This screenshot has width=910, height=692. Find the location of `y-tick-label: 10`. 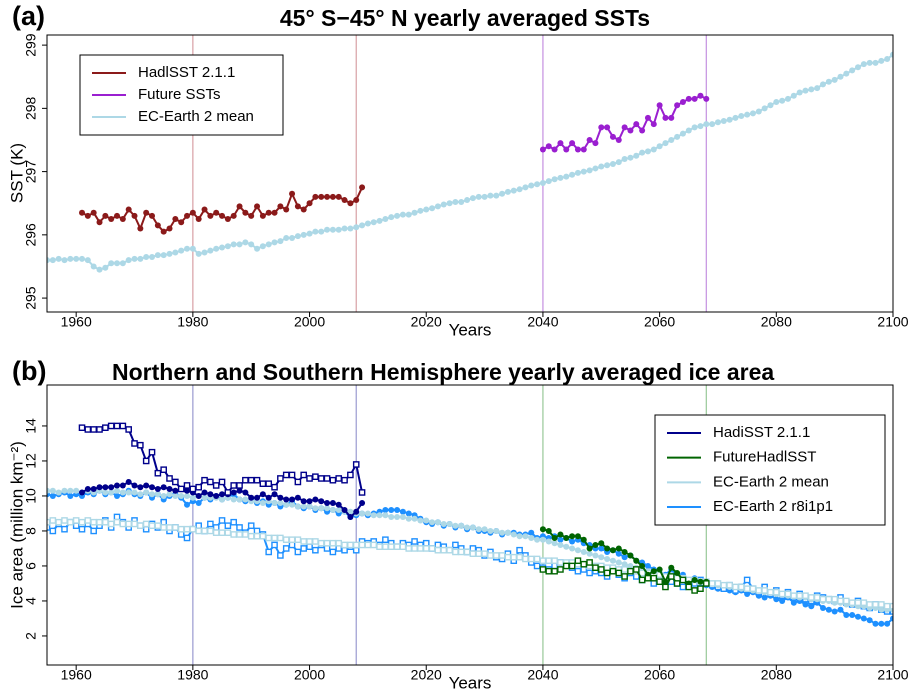

y-tick-label: 10 is located at coordinates (31, 496).